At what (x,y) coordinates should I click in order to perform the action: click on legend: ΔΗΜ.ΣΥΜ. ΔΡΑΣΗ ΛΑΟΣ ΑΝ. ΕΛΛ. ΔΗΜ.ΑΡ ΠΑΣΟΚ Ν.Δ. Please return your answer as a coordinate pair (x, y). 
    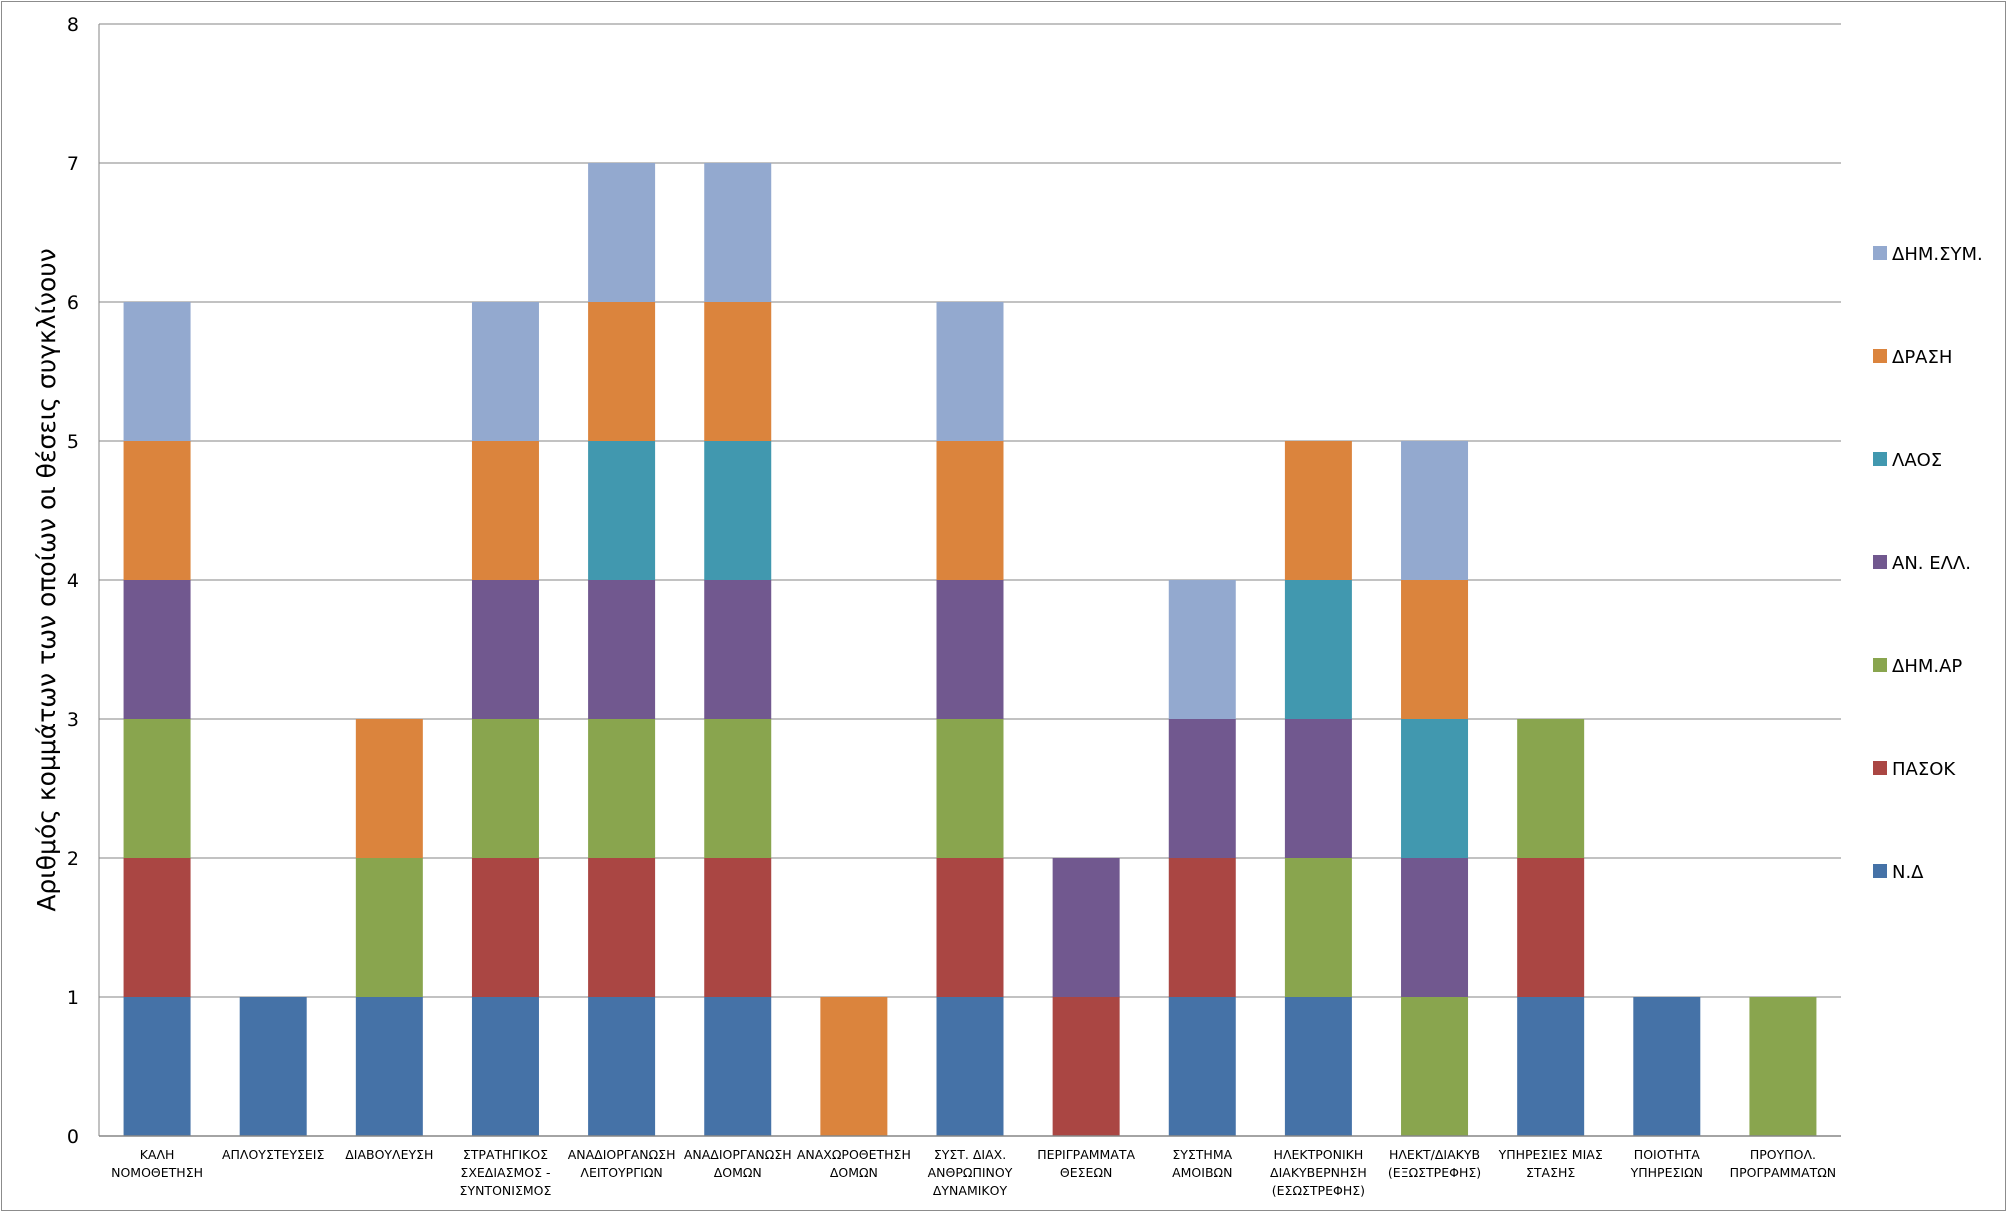
    Looking at the image, I should click on (1928, 563).